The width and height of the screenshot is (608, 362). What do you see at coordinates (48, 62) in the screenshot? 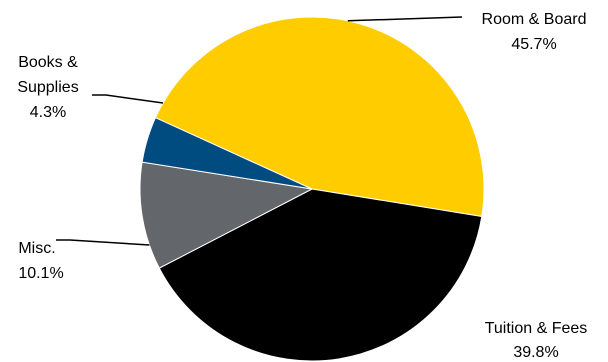
I see `slice-label-books-supplies-line1: Books &` at bounding box center [48, 62].